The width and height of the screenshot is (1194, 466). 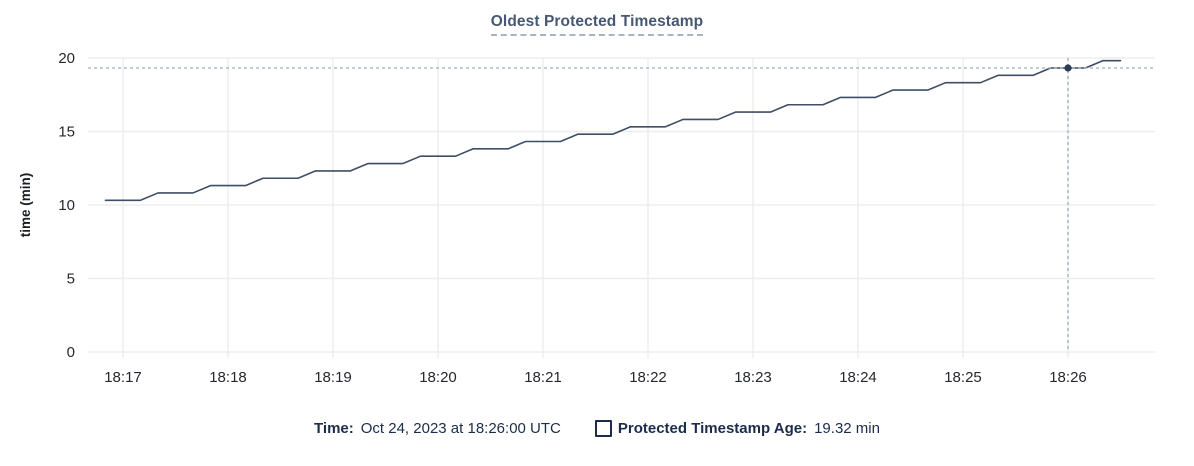 I want to click on x-tick-label: 18:17, so click(x=123, y=377).